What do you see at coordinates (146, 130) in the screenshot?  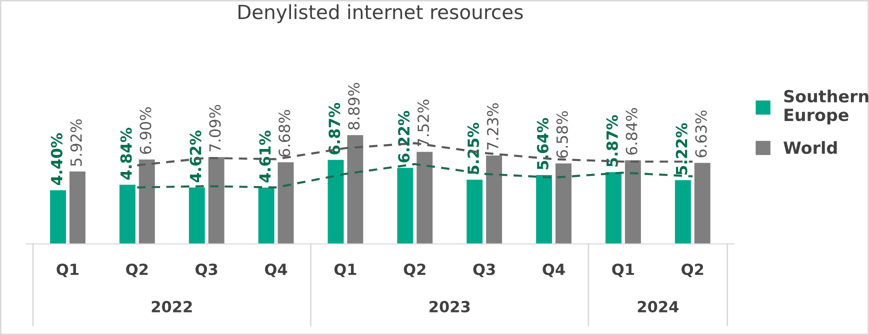 I see `data-label: 6.90%` at bounding box center [146, 130].